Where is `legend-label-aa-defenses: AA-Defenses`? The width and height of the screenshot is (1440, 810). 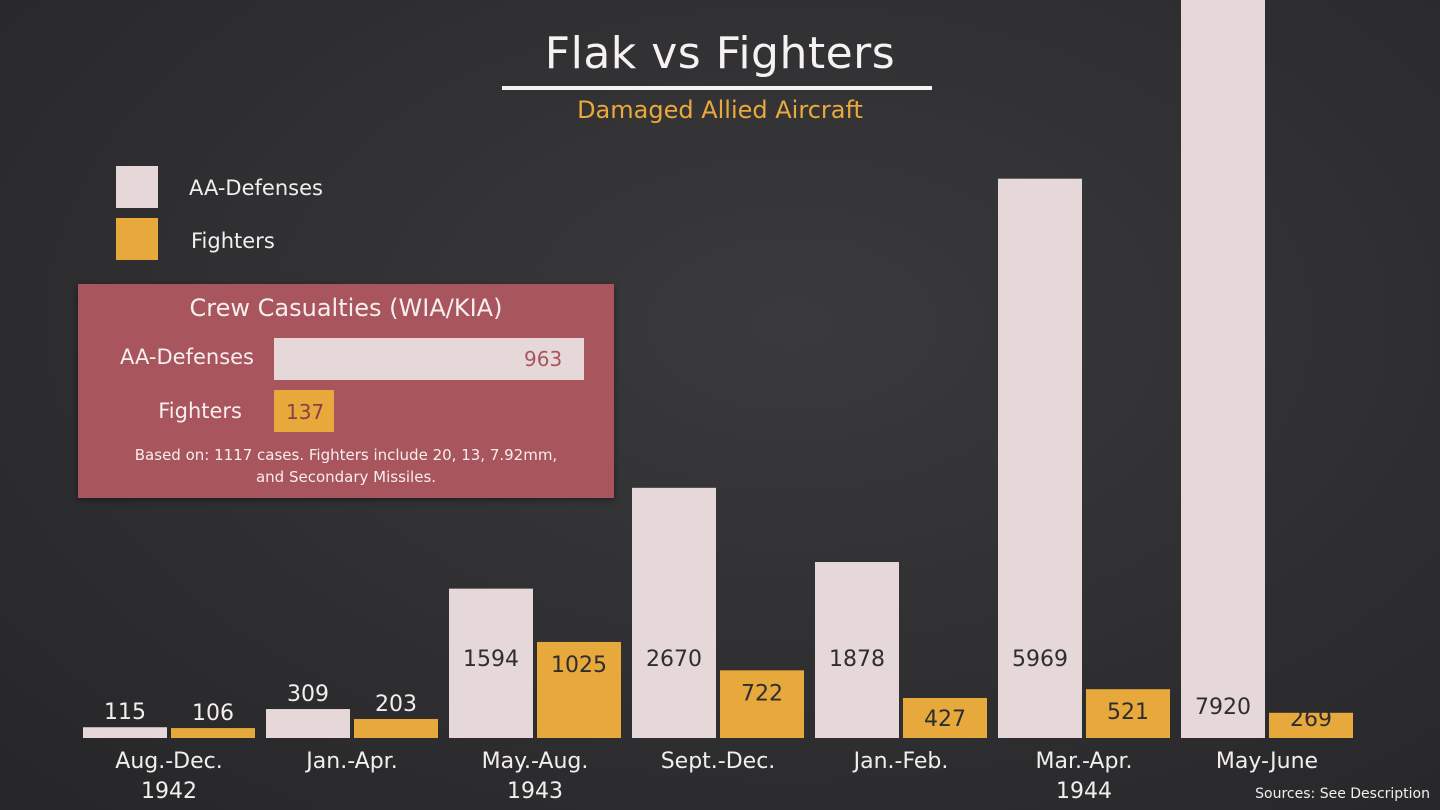 legend-label-aa-defenses: AA-Defenses is located at coordinates (256, 188).